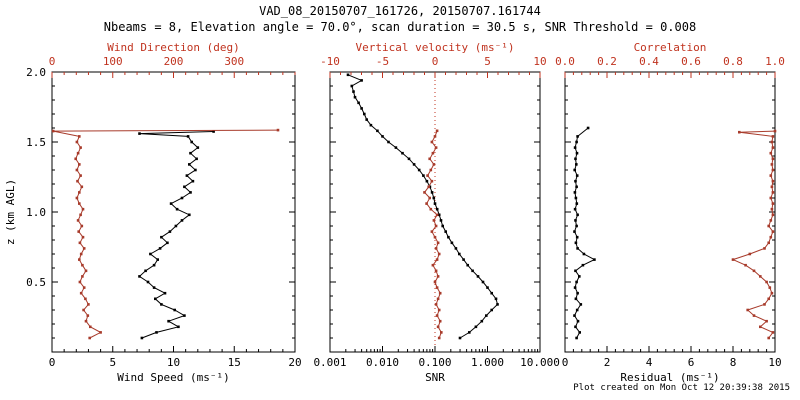 The width and height of the screenshot is (800, 400). Describe the element at coordinates (173, 377) in the screenshot. I see `bottom-axis-title: Wind Speed (ms⁻¹)` at that location.